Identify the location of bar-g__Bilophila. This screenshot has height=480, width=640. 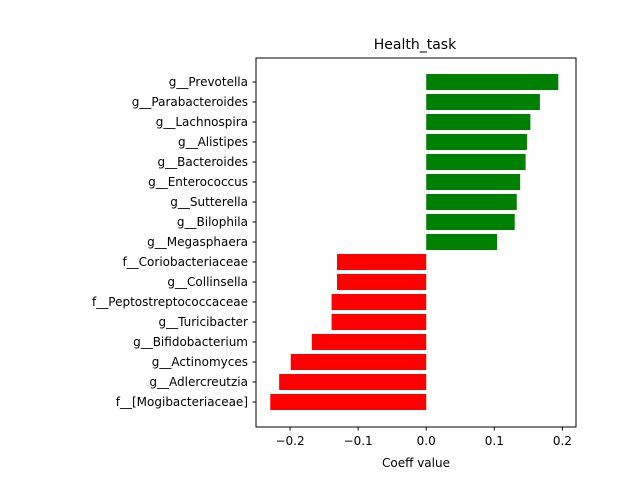
(470, 222).